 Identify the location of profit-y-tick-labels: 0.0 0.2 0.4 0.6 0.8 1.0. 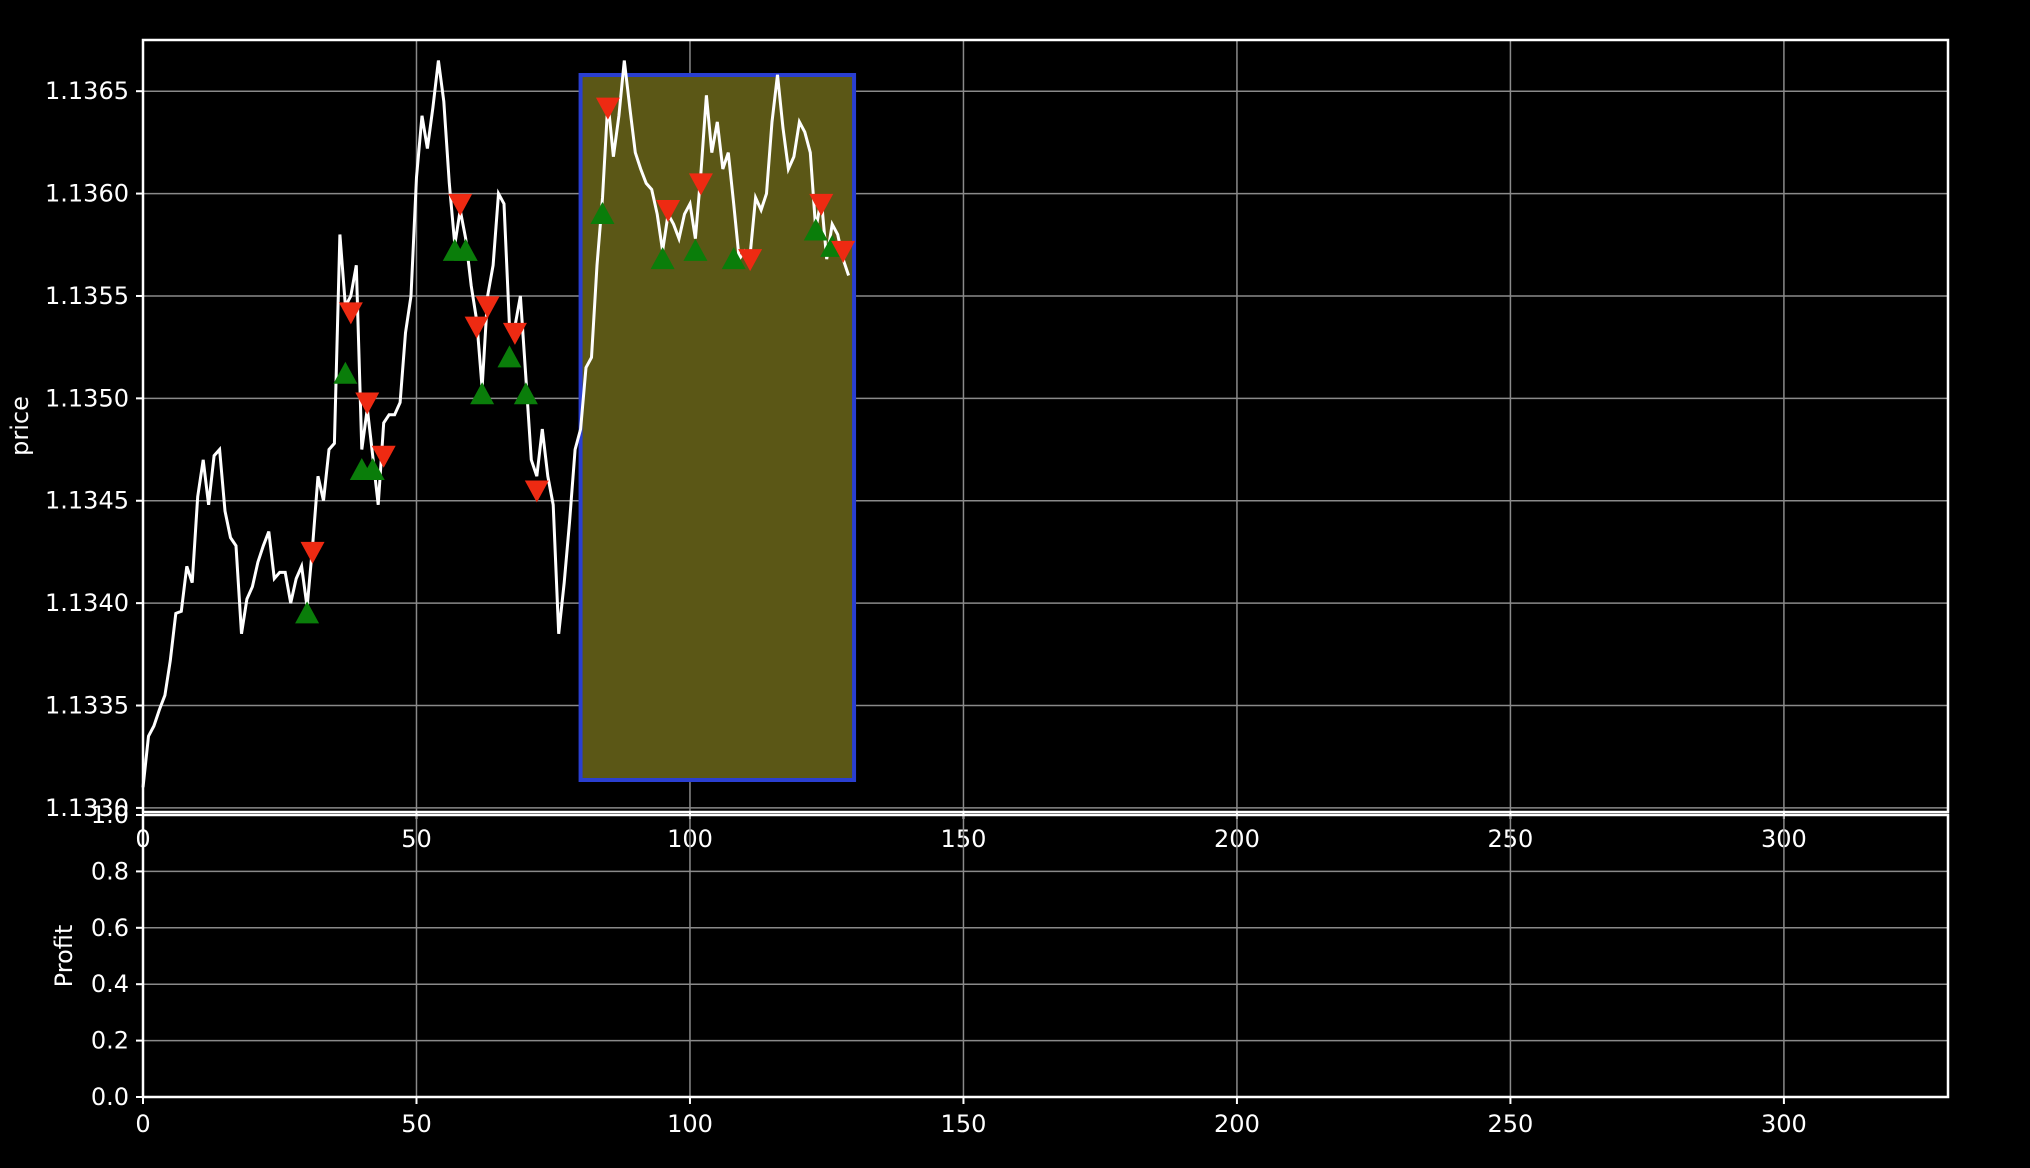
(117, 956).